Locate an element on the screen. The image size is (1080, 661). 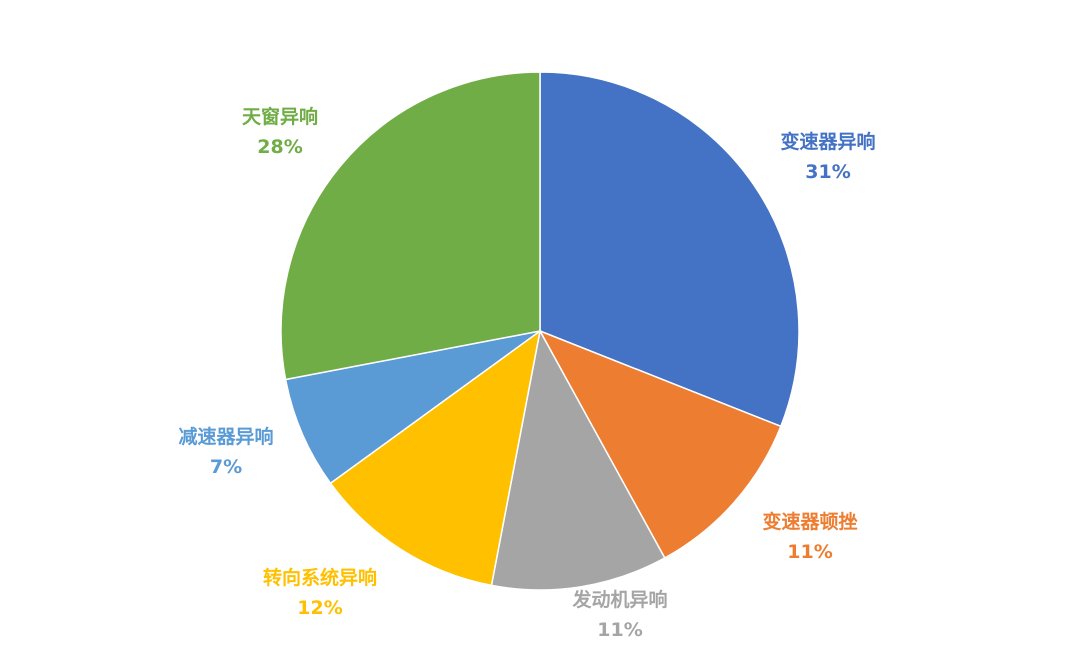
slice-name: 发动机异响 is located at coordinates (620, 600).